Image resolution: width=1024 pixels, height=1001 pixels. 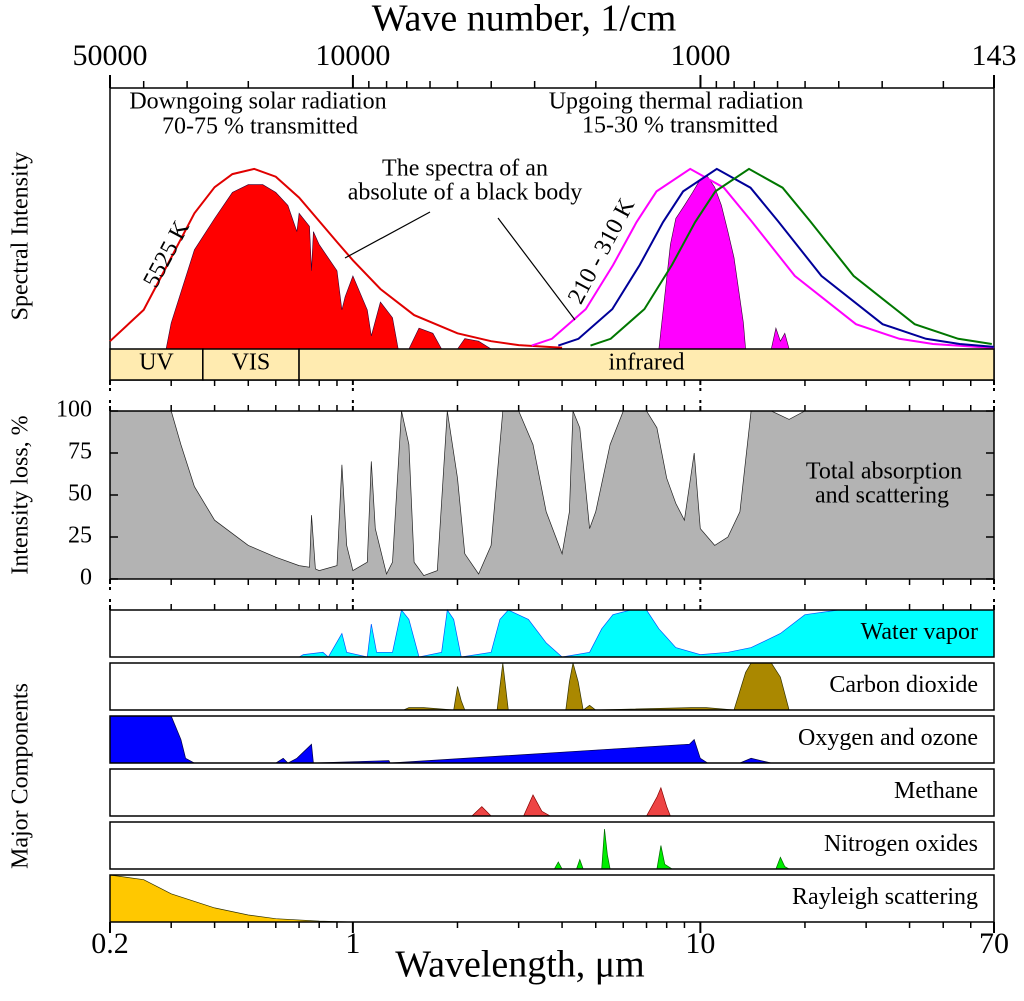 I want to click on y-tick-label: 100, so click(x=74, y=410).